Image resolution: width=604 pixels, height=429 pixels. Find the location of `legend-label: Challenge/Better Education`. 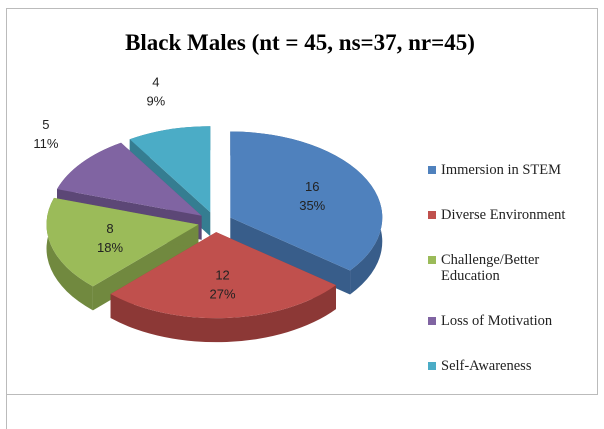

legend-label: Challenge/Better Education is located at coordinates (490, 268).